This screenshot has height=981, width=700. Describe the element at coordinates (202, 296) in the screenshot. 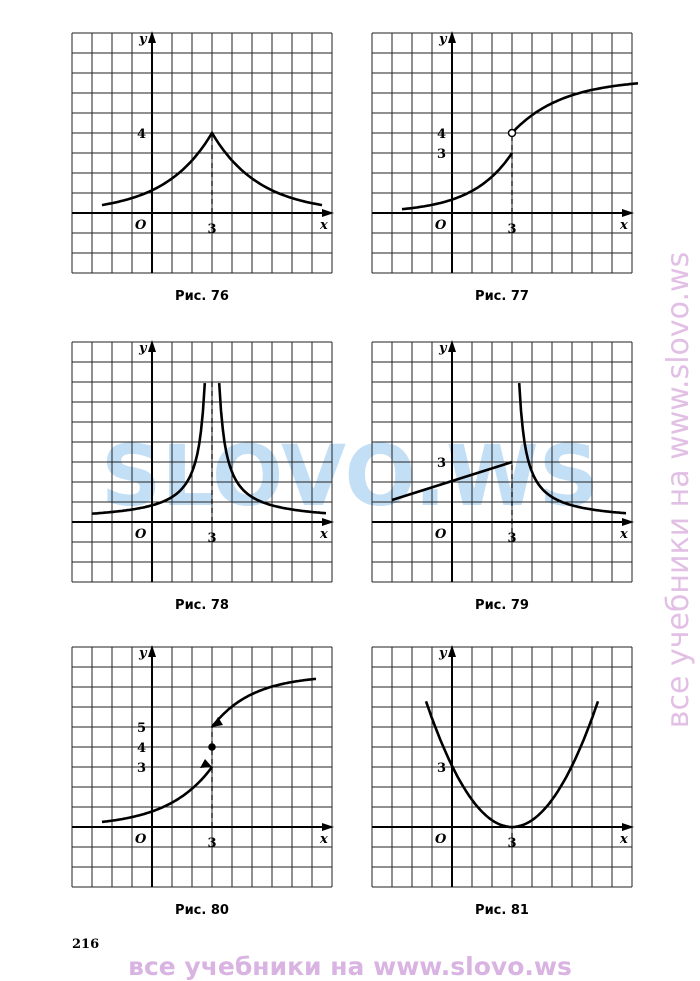

I see `caption: Рис. 76` at that location.